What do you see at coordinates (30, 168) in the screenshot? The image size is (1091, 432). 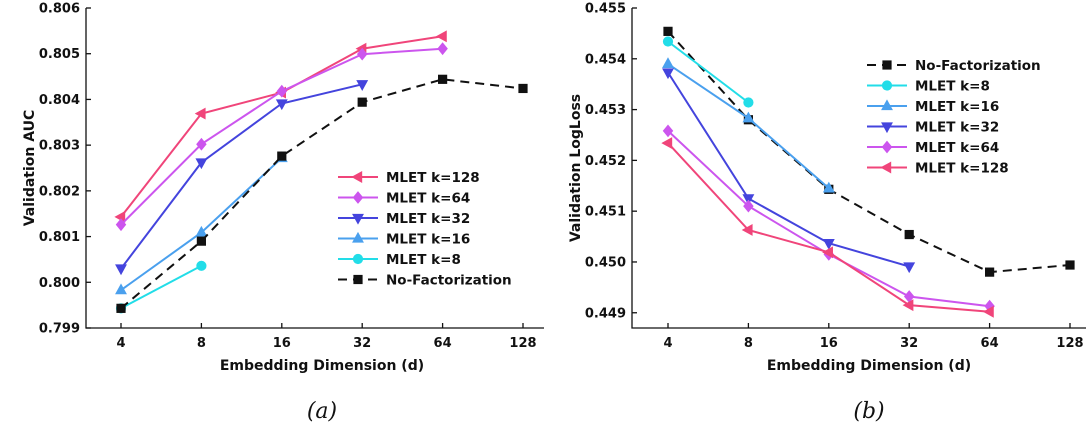 I see `y-axis-label: Validation AUC` at bounding box center [30, 168].